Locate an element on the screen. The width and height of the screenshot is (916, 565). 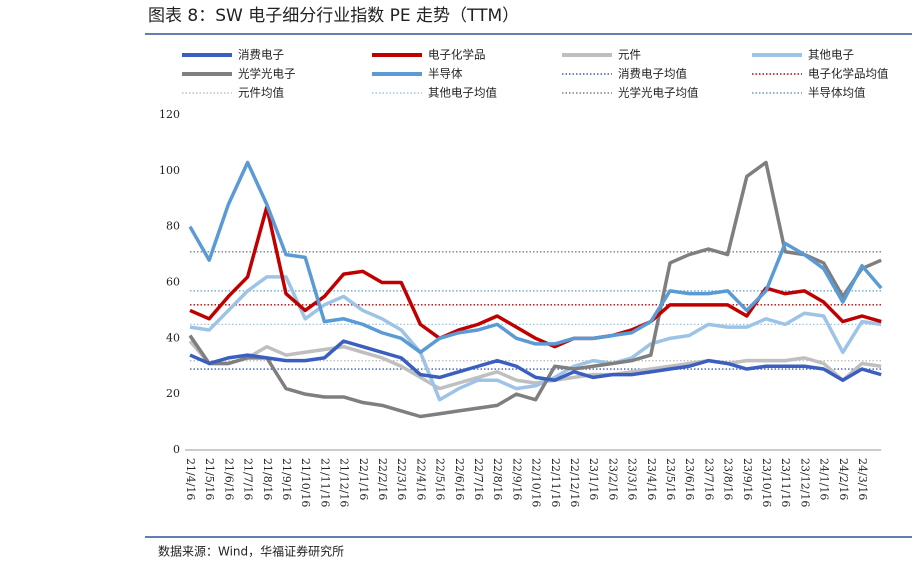
x-tick-label: 22/7/16 is located at coordinates (478, 479).